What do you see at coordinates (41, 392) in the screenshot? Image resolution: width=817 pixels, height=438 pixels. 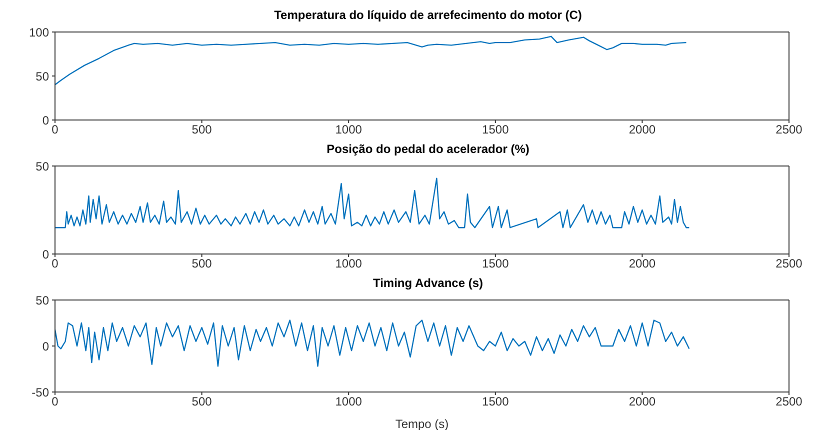 I see `y-tick-label: -50` at bounding box center [41, 392].